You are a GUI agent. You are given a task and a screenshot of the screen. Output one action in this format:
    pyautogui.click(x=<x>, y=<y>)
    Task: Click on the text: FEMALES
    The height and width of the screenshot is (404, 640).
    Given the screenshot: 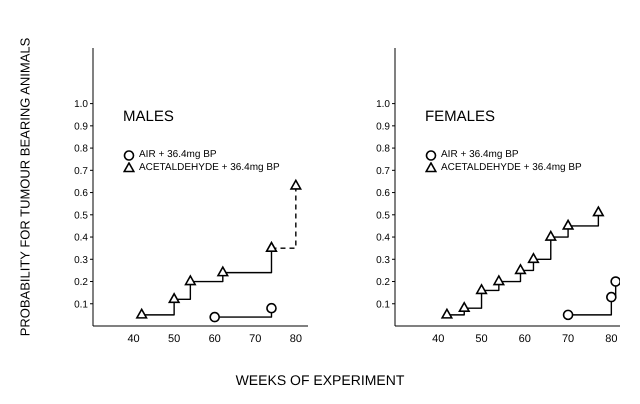 What is the action you would take?
    pyautogui.click(x=460, y=116)
    